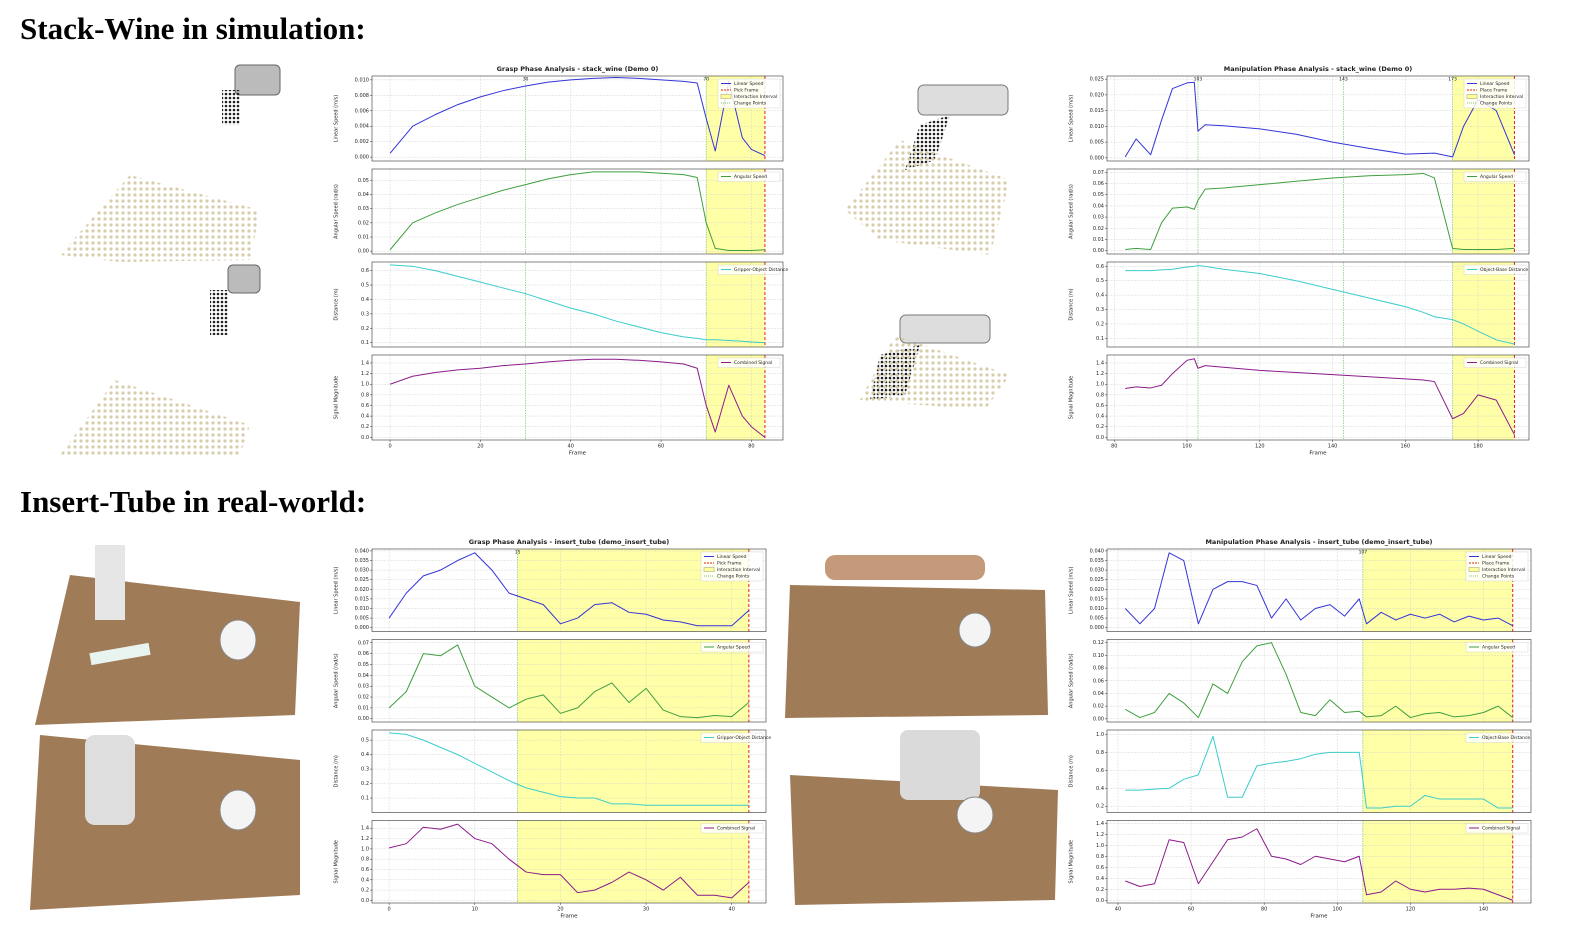 This screenshot has height=942, width=1571. What do you see at coordinates (365, 799) in the screenshot?
I see `y-tick-label: 0.1` at bounding box center [365, 799].